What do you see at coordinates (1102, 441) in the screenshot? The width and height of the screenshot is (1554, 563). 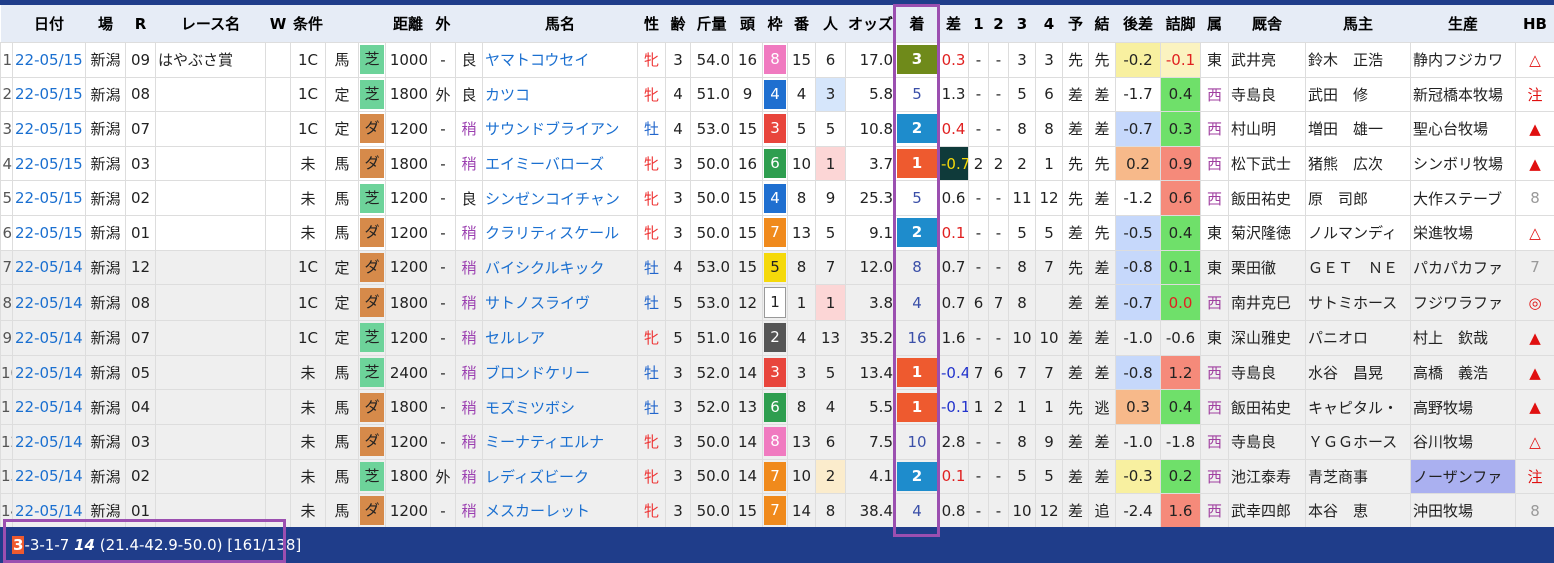 I see `result: 差` at bounding box center [1102, 441].